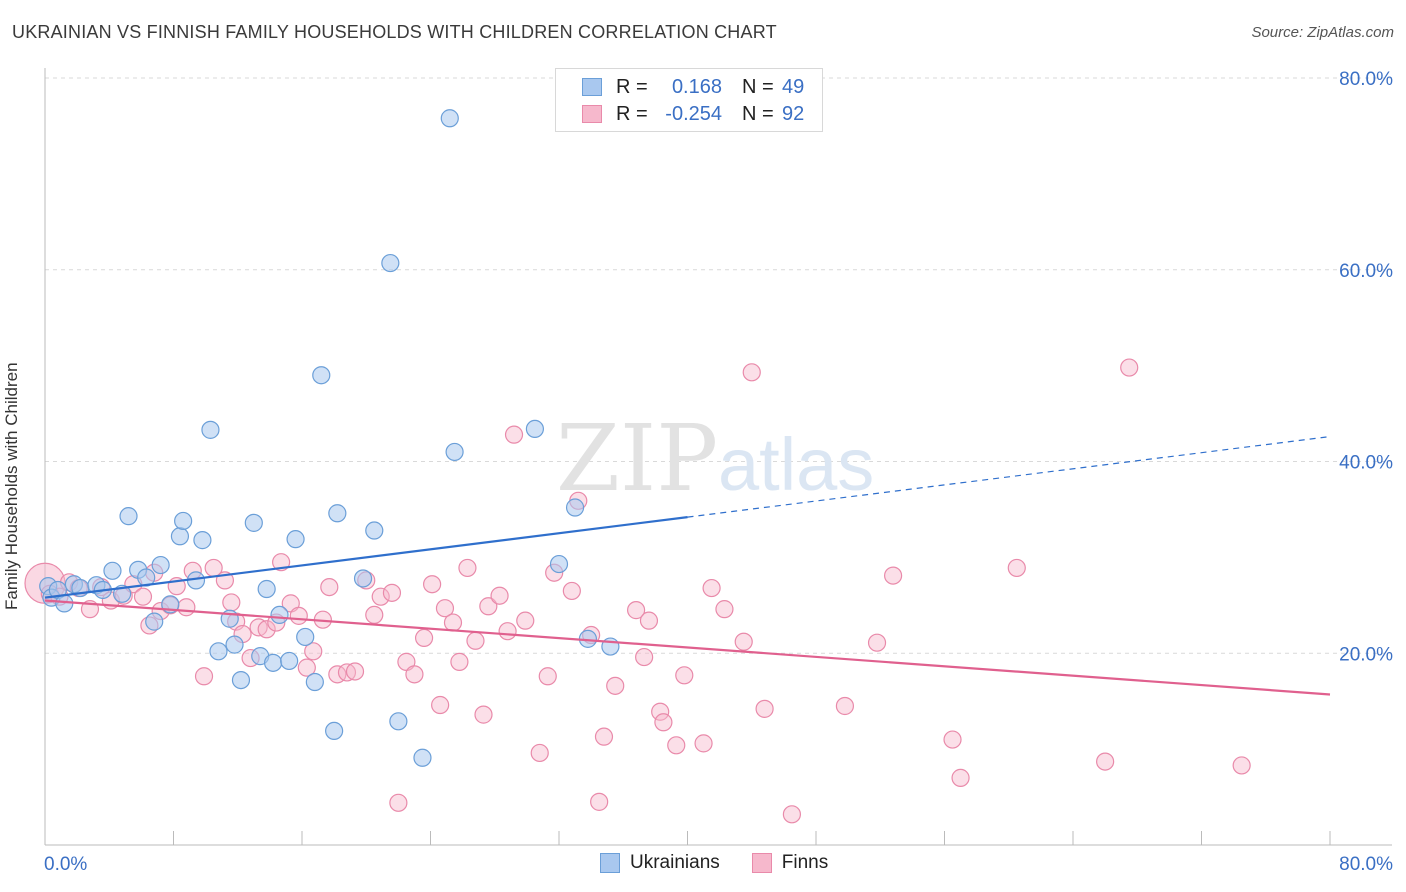  What do you see at coordinates (796, 464) in the screenshot?
I see `watermark-atlas: atlas` at bounding box center [796, 464].